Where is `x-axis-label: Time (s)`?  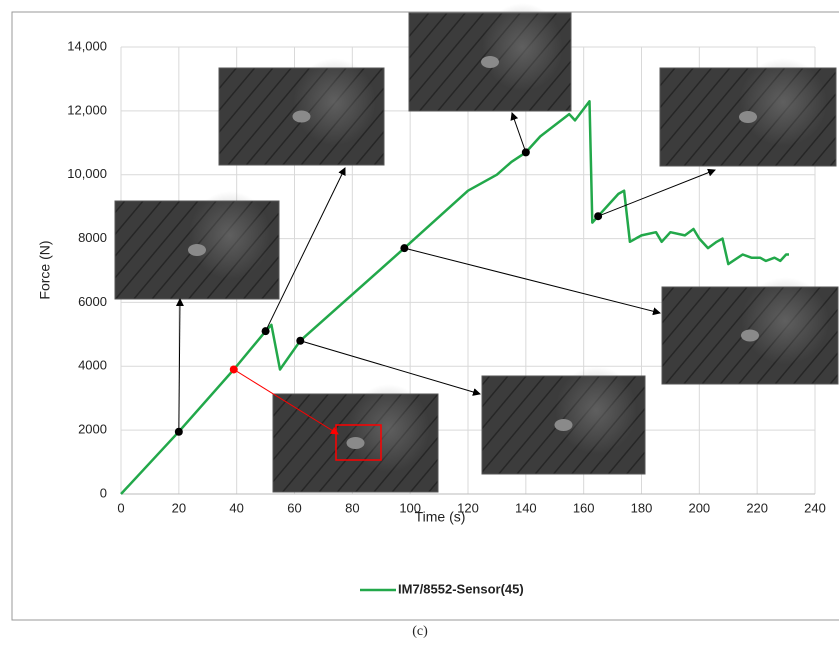
x-axis-label: Time (s) is located at coordinates (440, 517).